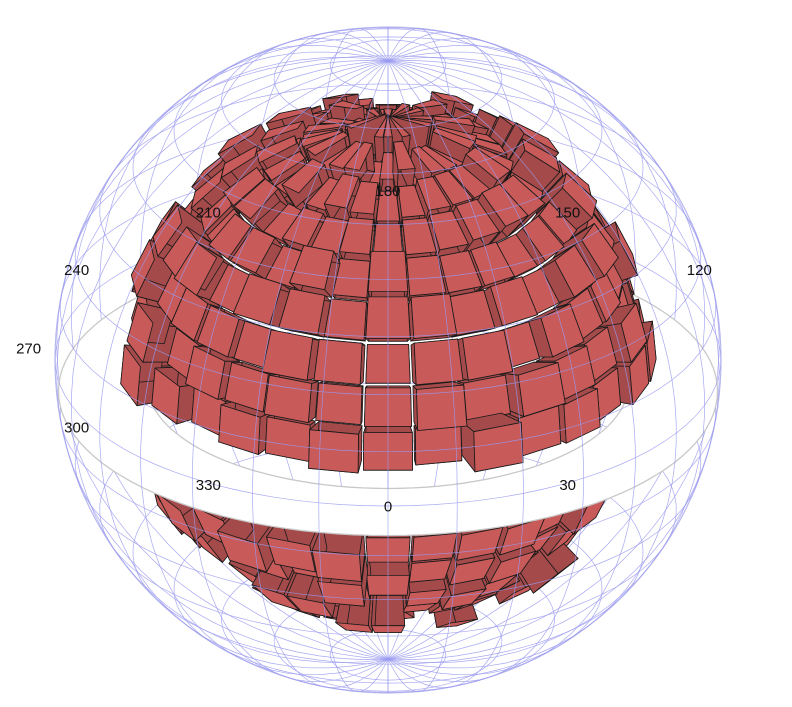  What do you see at coordinates (419, 46) in the screenshot?
I see `meridian-156-front` at bounding box center [419, 46].